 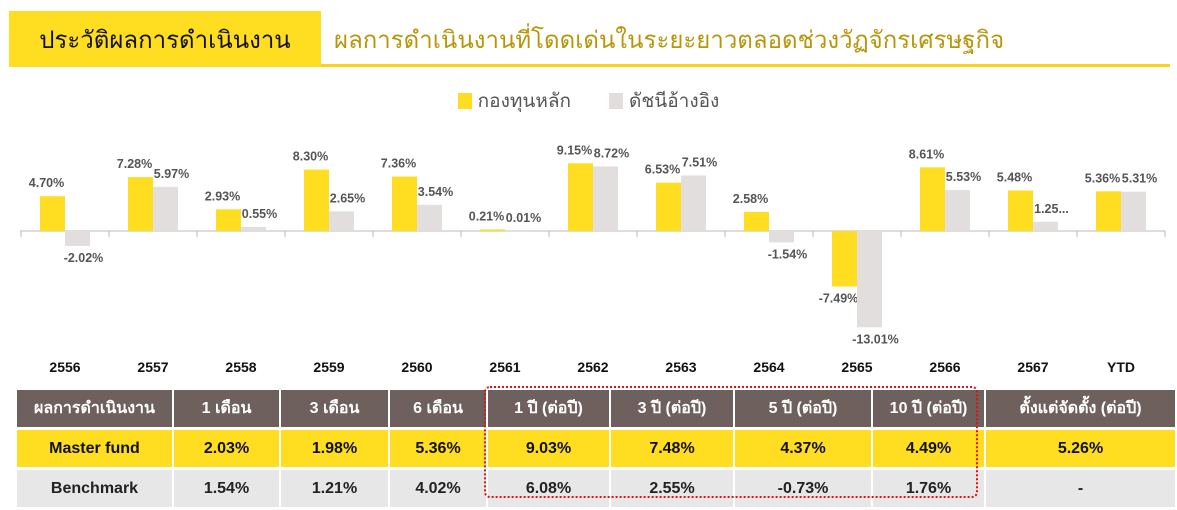 I want to click on x-tick-label: 2567, so click(x=1032, y=367).